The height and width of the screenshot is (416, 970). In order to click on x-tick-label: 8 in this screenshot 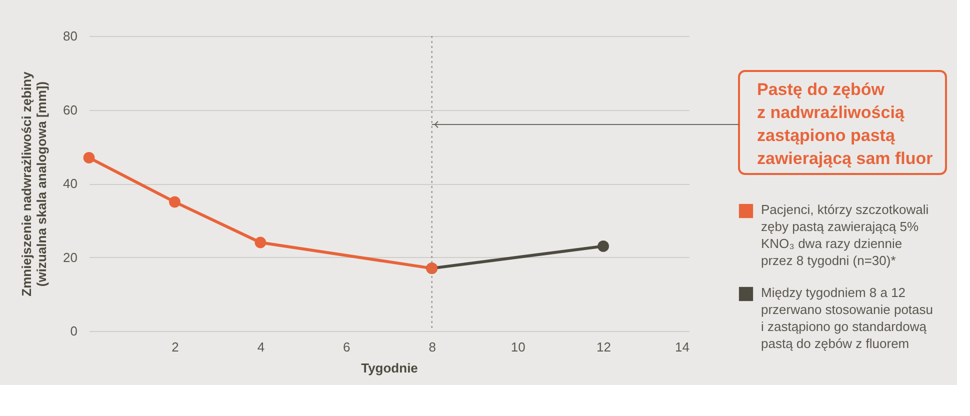, I will do `click(432, 347)`.